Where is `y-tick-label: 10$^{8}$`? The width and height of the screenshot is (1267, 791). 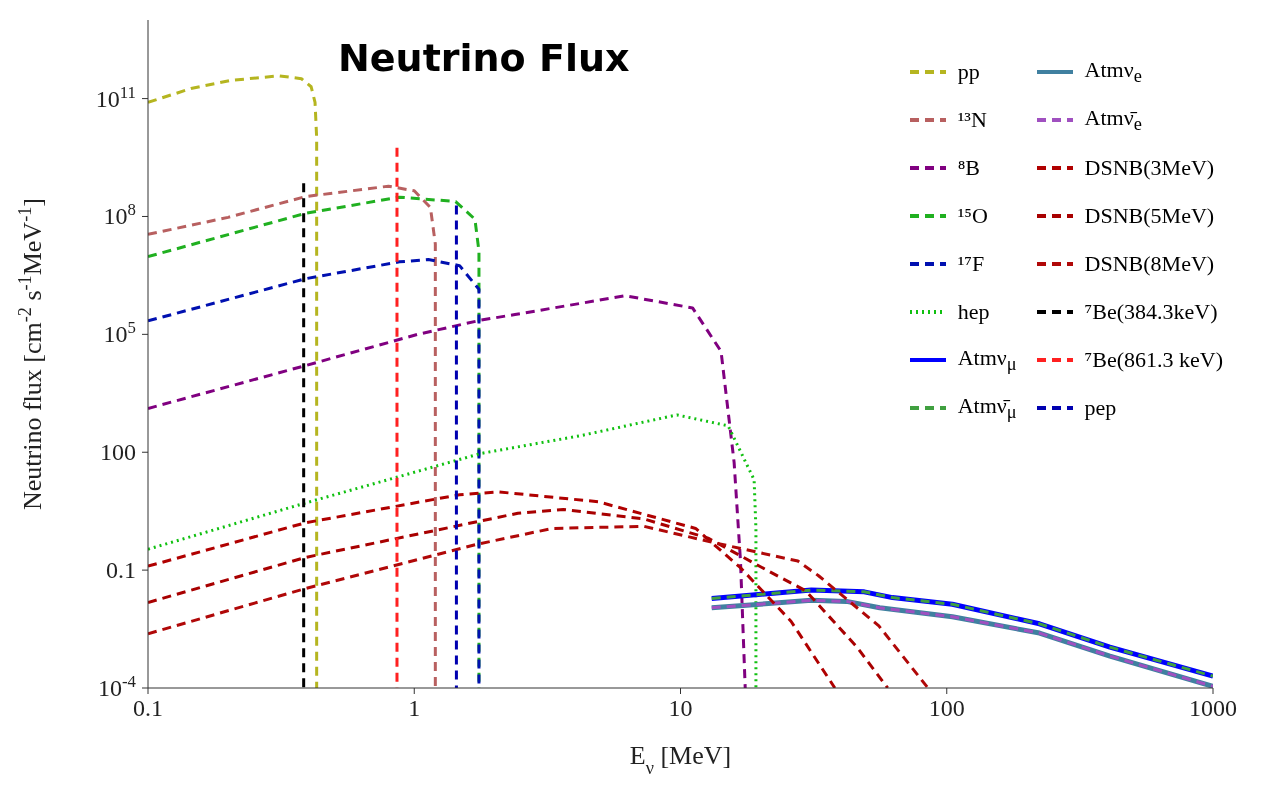 y-tick-label: 10$^{8}$ is located at coordinates (119, 214).